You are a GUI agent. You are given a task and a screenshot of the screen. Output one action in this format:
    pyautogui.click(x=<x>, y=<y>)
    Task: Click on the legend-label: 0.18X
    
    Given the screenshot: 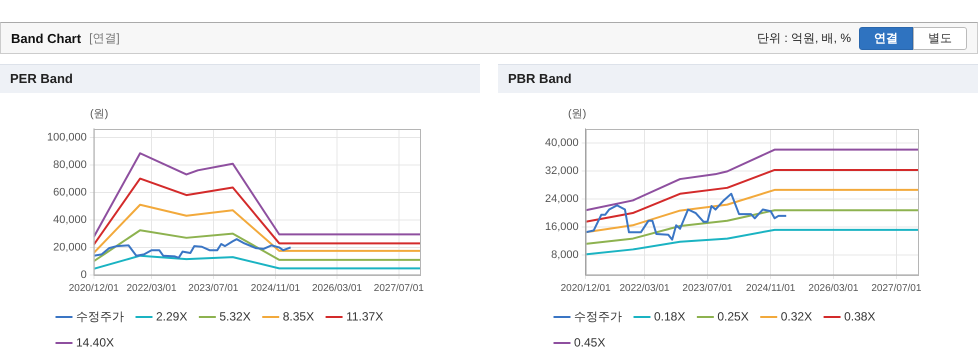 What is the action you would take?
    pyautogui.click(x=670, y=316)
    